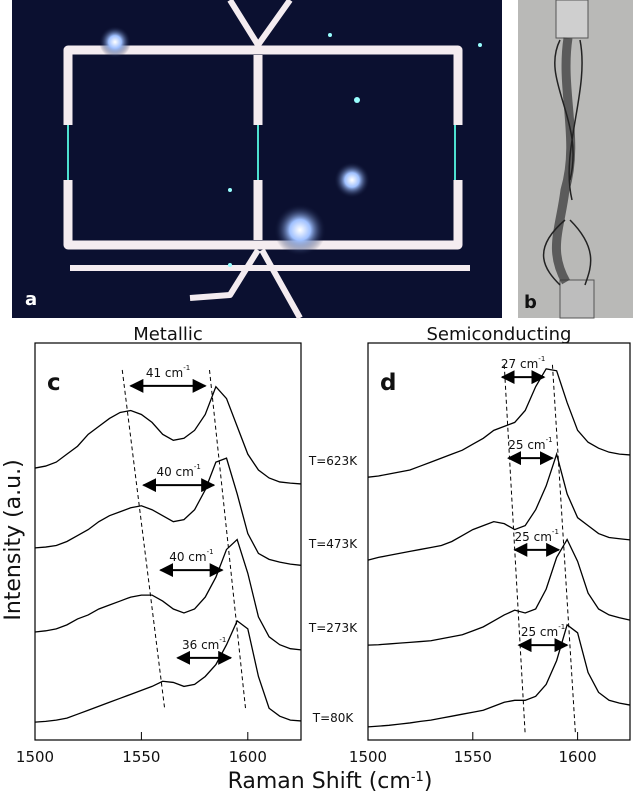 The image size is (633, 799). Describe the element at coordinates (499, 334) in the screenshot. I see `chart-title: Semiconducting` at that location.